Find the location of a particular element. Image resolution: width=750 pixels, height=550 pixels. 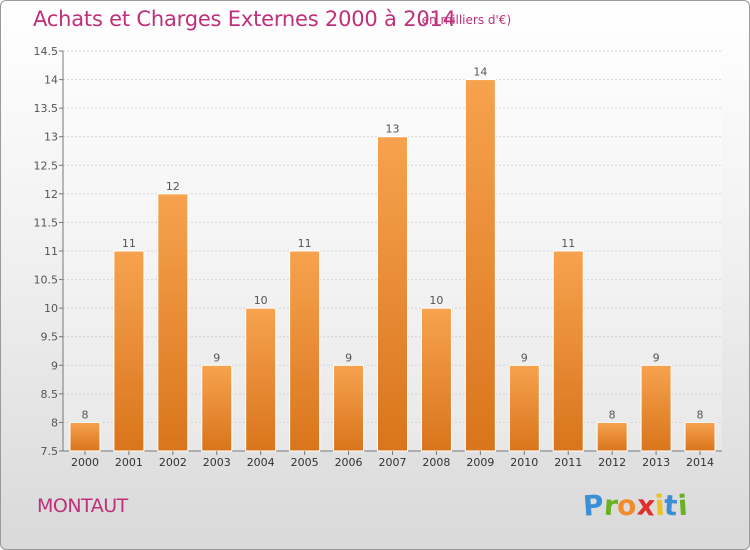

x-tick-label: 2001 is located at coordinates (129, 462).